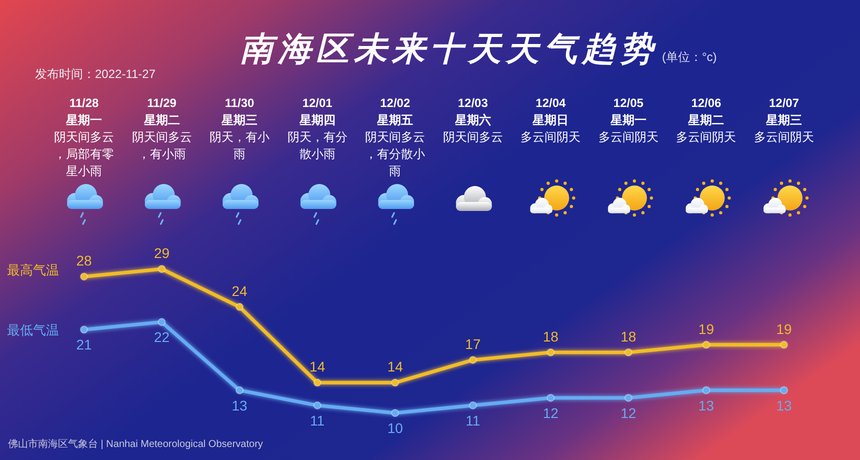 The height and width of the screenshot is (460, 860). I want to click on series-label: 最低气温, so click(33, 330).